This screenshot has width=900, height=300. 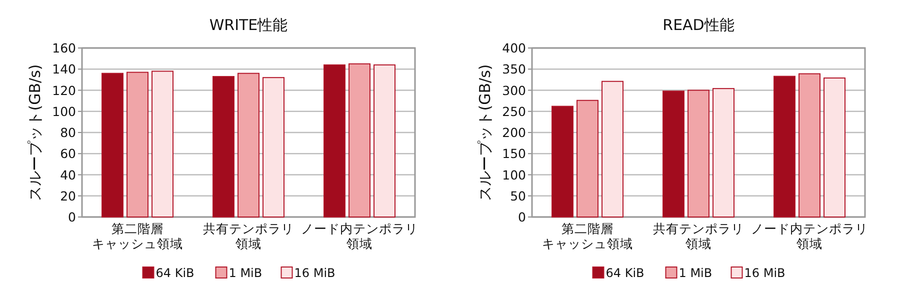 I want to click on chart-title: READ性能, so click(x=698, y=25).